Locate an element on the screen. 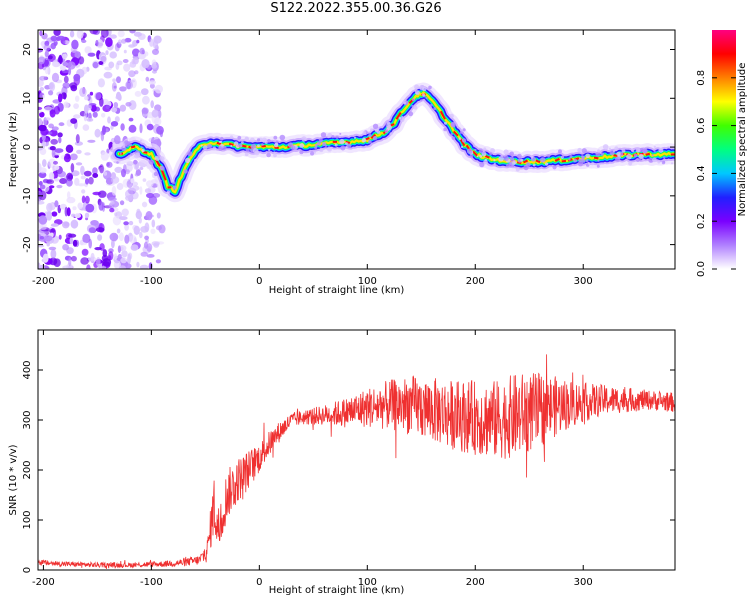  spectrogram-y-axis-label: Frequency (Hz) is located at coordinates (13, 150).